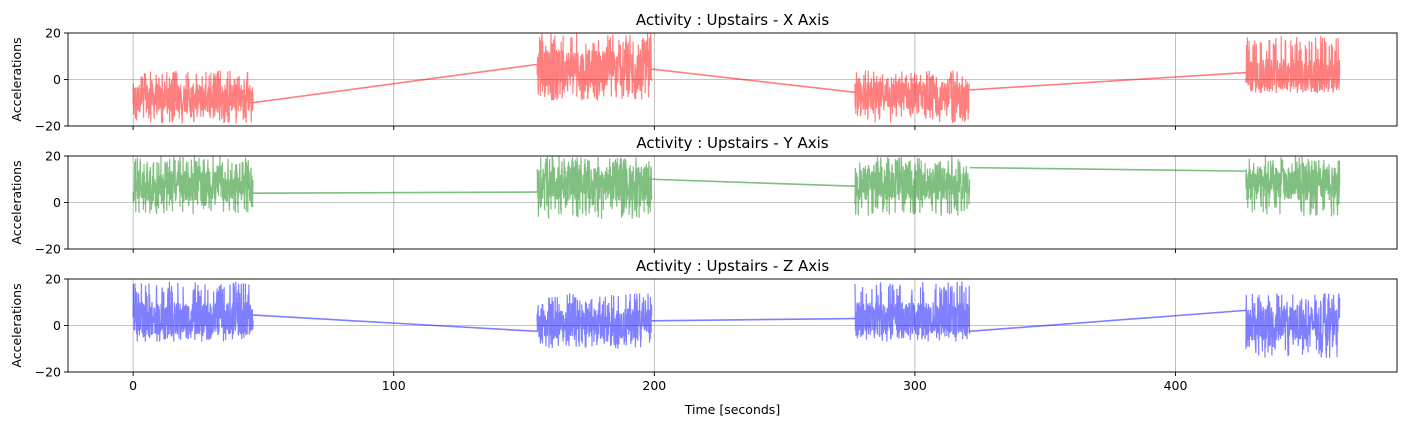 Image resolution: width=1405 pixels, height=426 pixels. Describe the element at coordinates (133, 385) in the screenshot. I see `x-tick-label: 0` at that location.